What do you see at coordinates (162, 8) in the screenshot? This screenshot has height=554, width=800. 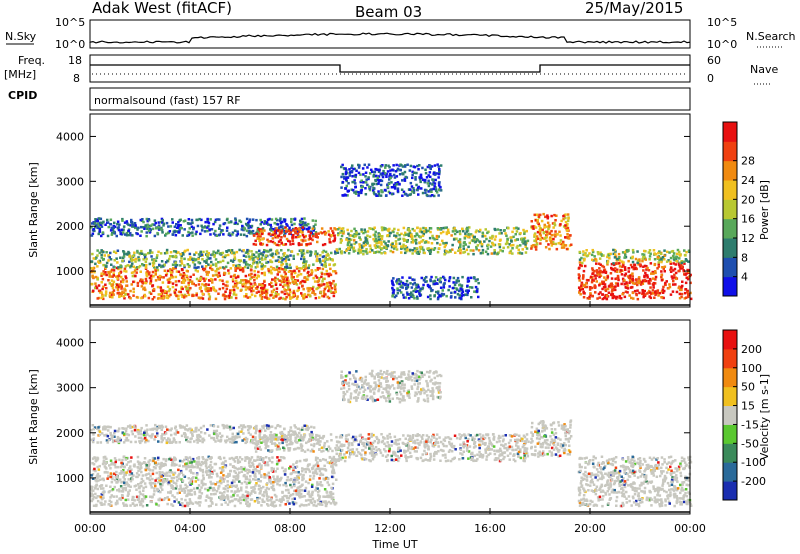 I see `station-title: Adak West (fitACF)` at bounding box center [162, 8].